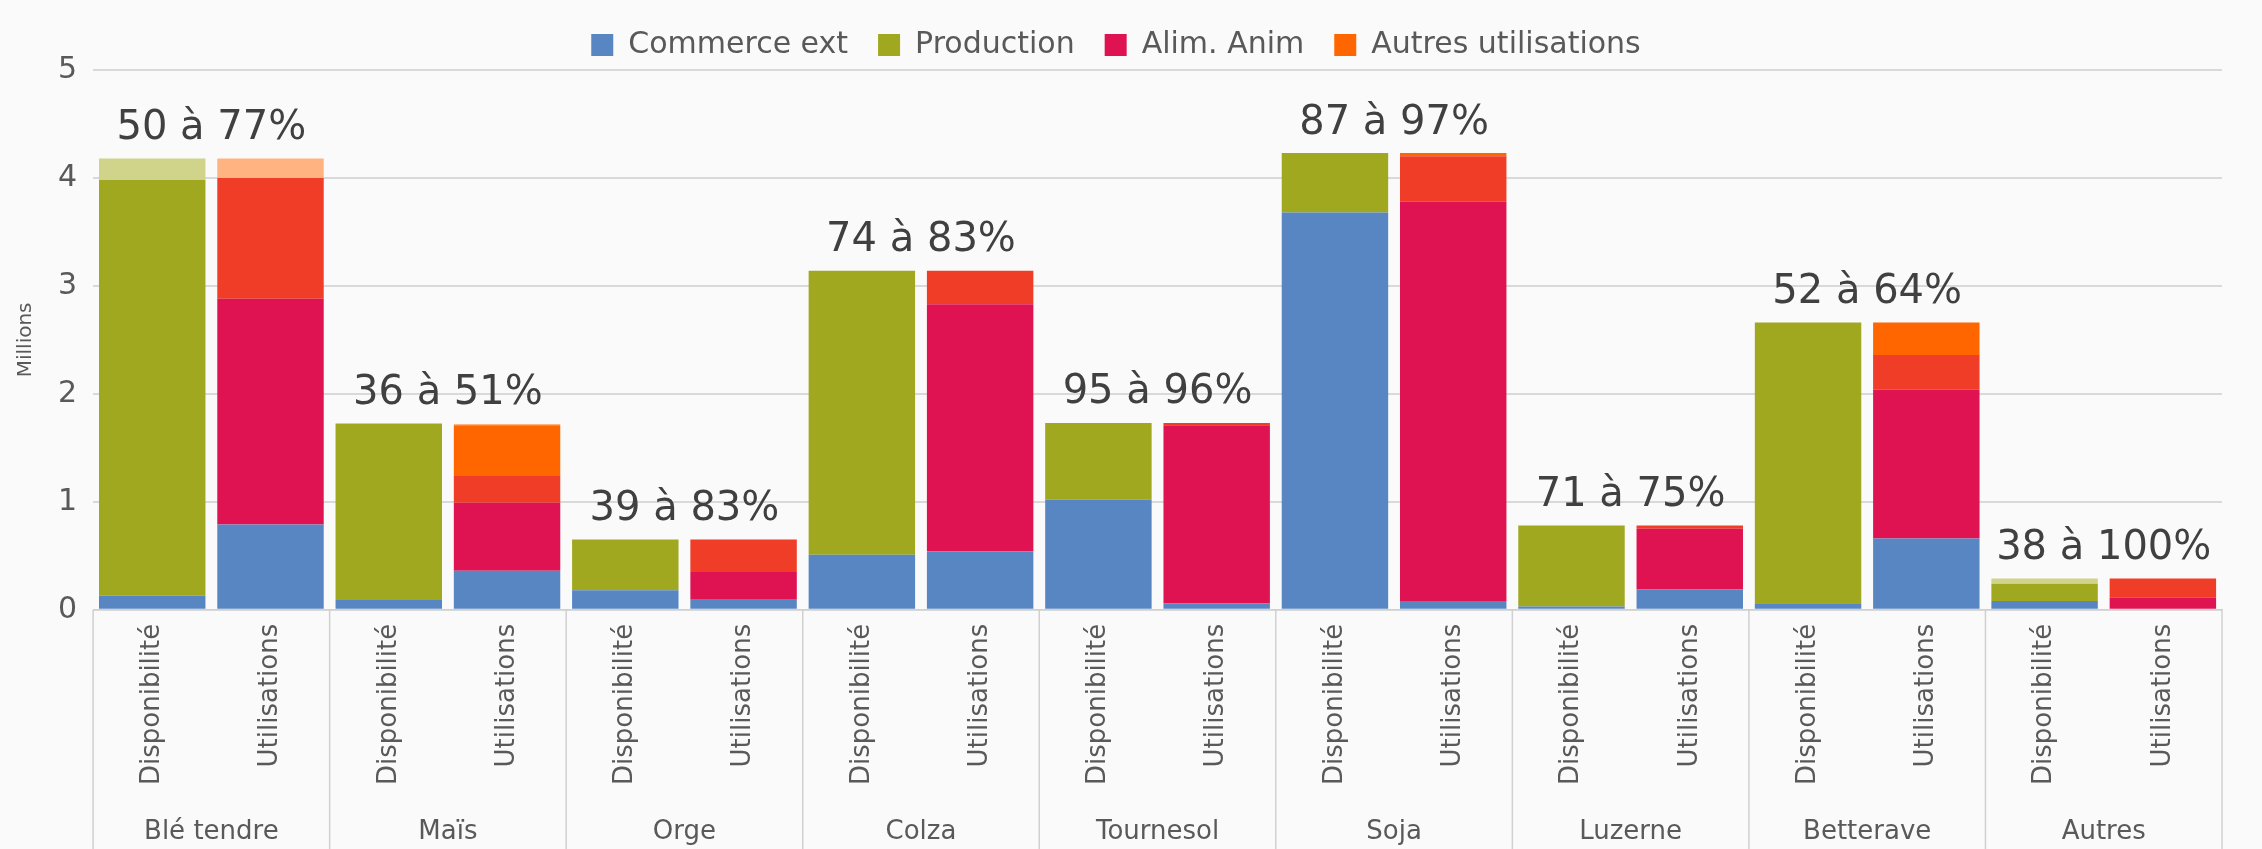 This screenshot has height=849, width=2262. What do you see at coordinates (1630, 491) in the screenshot?
I see `annotation: 71 à 75%` at bounding box center [1630, 491].